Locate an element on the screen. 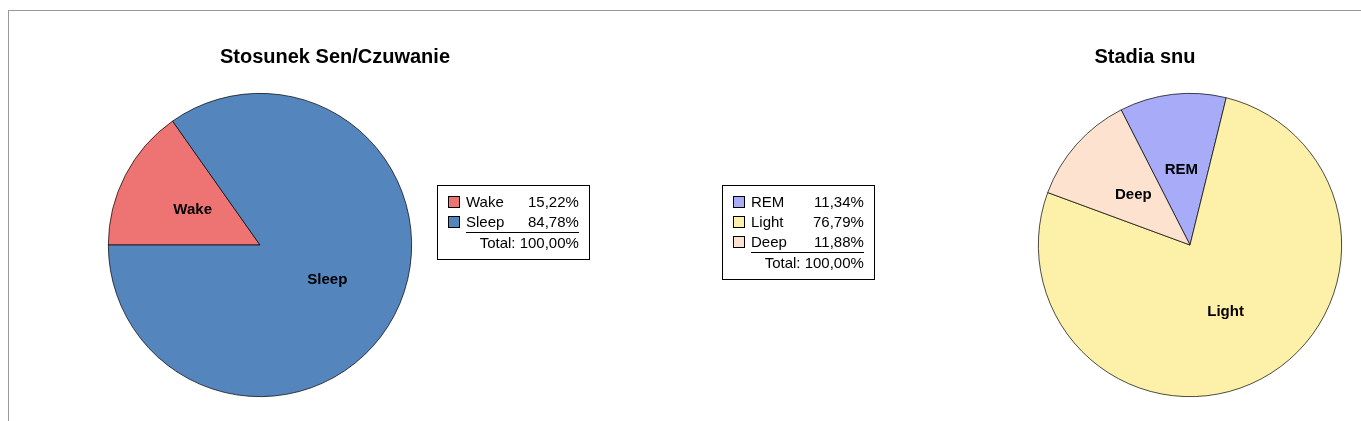 This screenshot has height=421, width=1361. data-label: 11,34% is located at coordinates (838, 202).